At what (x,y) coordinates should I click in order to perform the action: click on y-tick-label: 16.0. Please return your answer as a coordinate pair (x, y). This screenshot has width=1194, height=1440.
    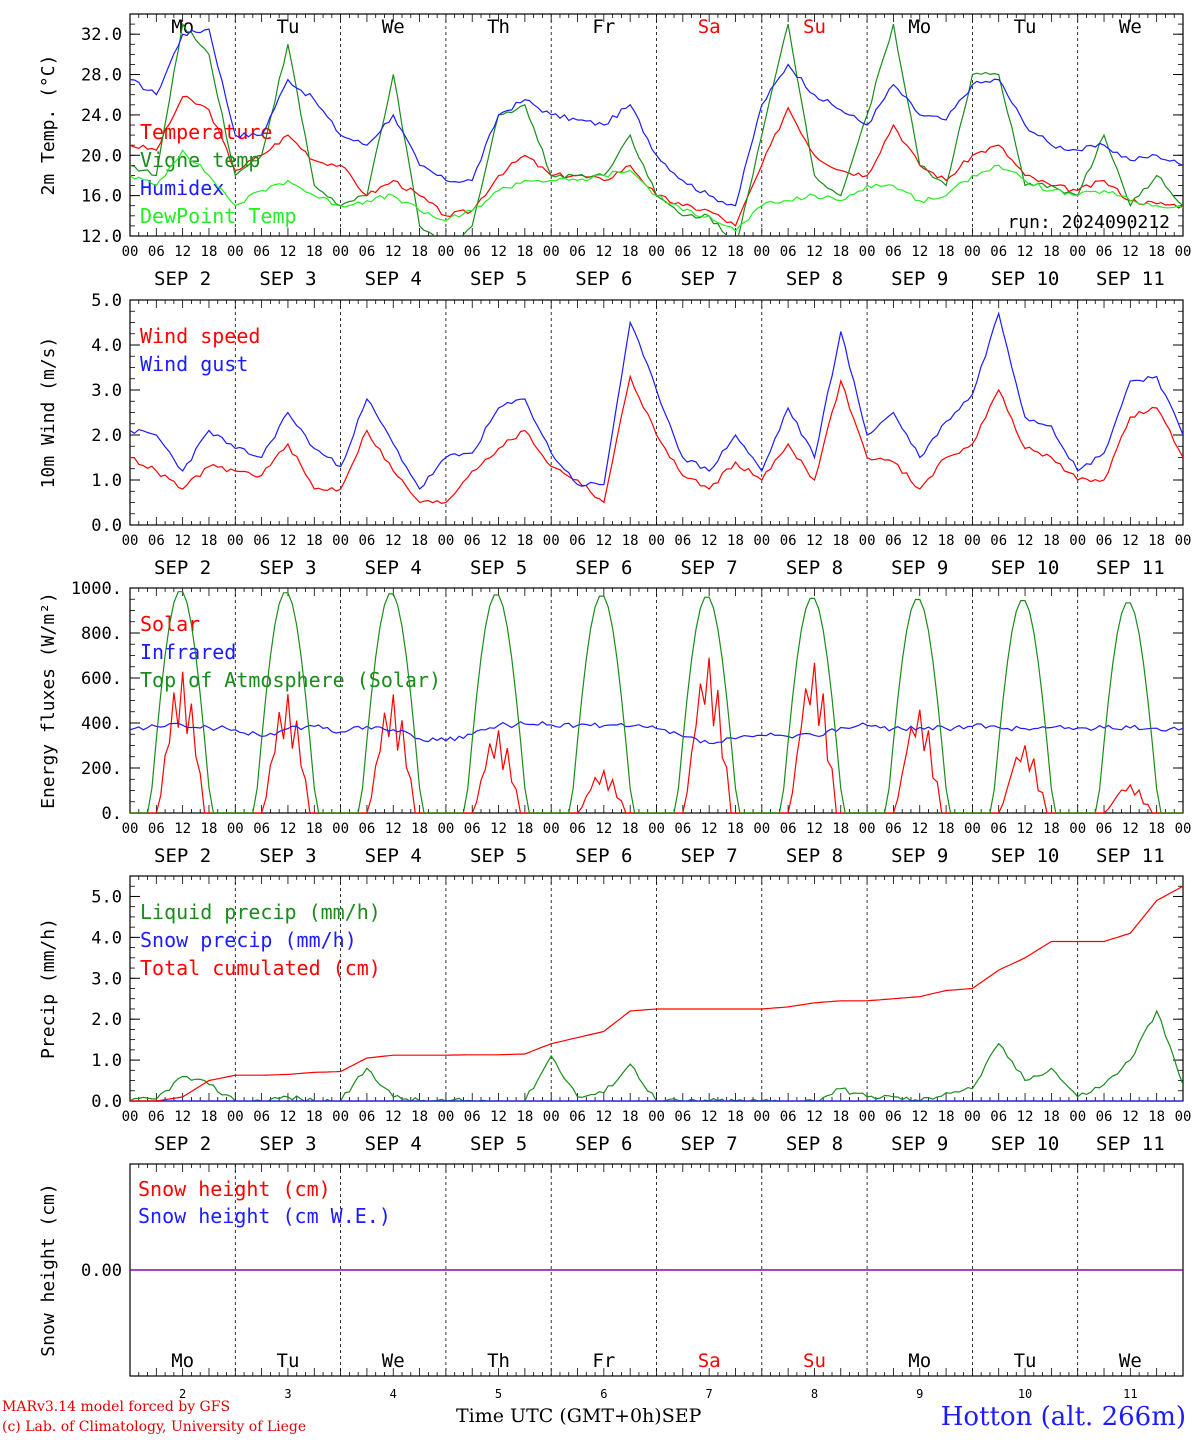
    Looking at the image, I should click on (101, 197).